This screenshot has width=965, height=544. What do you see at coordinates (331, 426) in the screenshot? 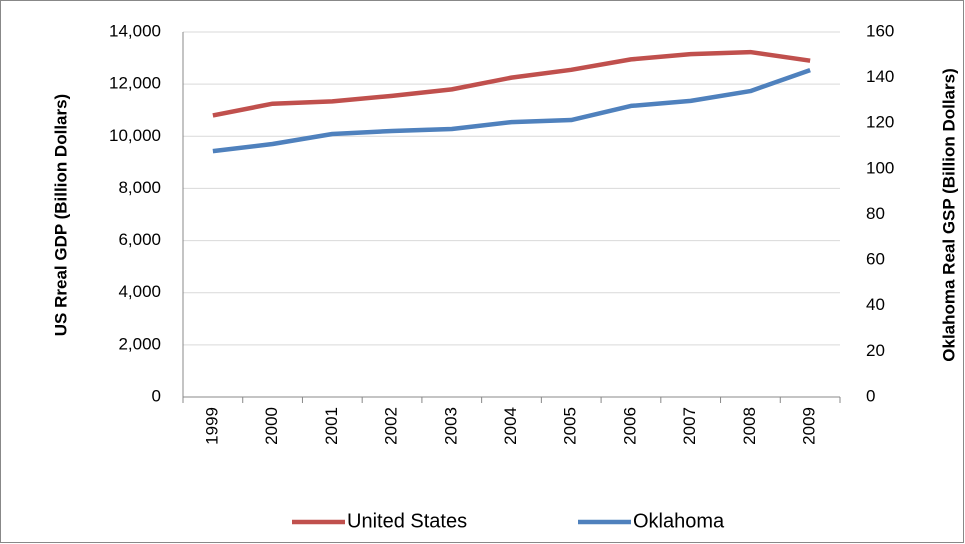
I see `x-tick-label: 2001` at bounding box center [331, 426].